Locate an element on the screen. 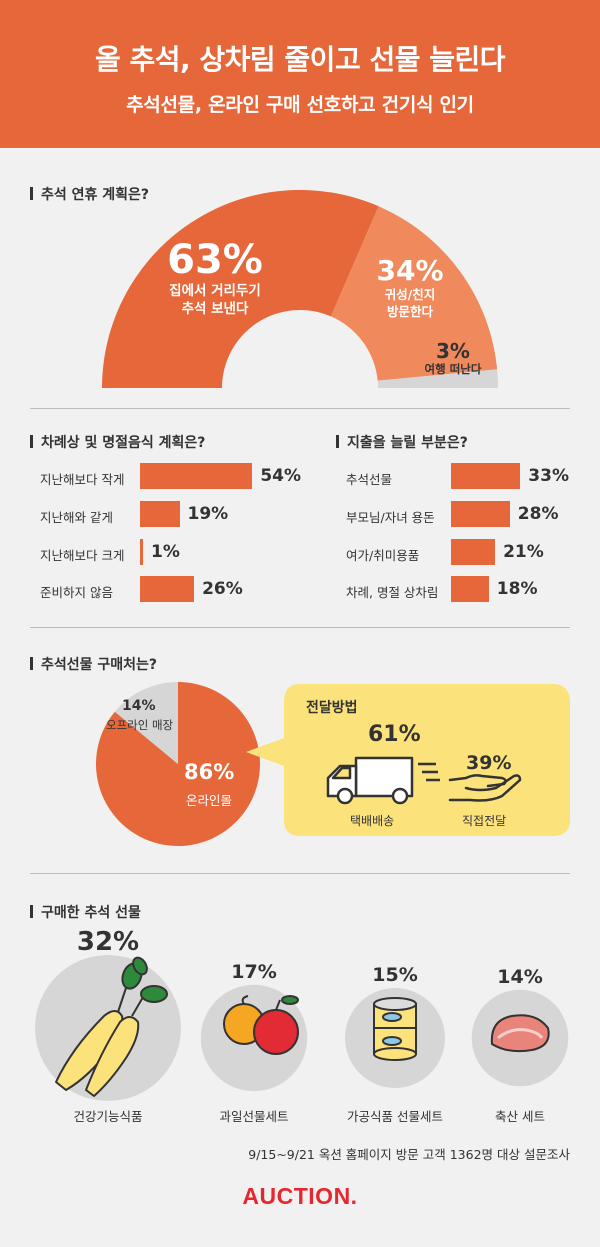  donut-category-label: 추석 보낸다 is located at coordinates (215, 309).